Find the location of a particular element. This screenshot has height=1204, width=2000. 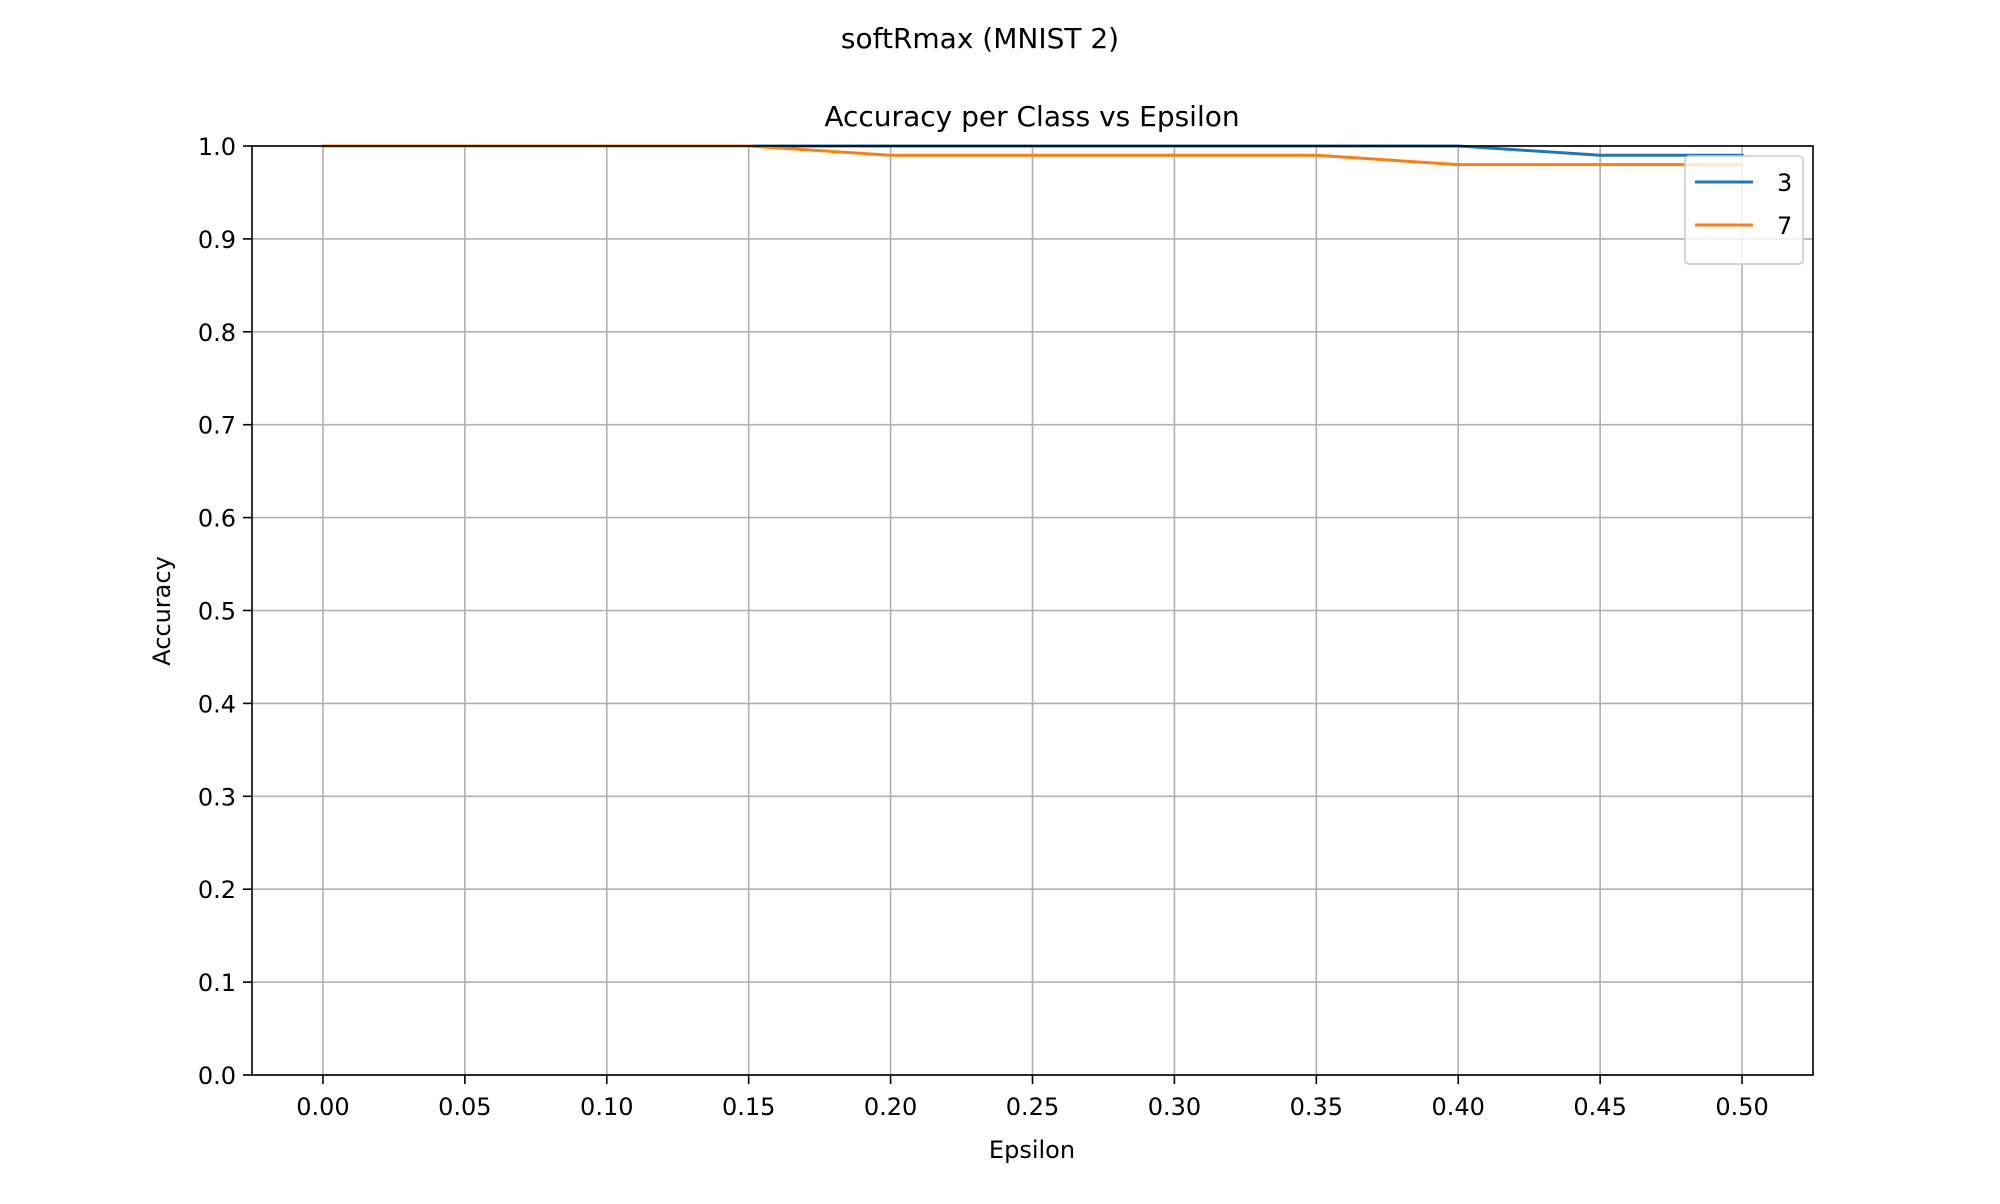

y-tick-label: 0.4 is located at coordinates (217, 704).